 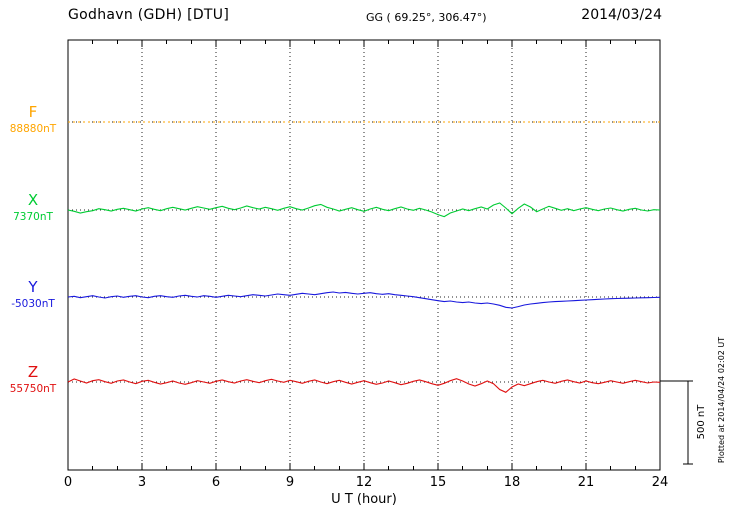 I want to click on series-label-x: X 7370nT, so click(x=33, y=207).